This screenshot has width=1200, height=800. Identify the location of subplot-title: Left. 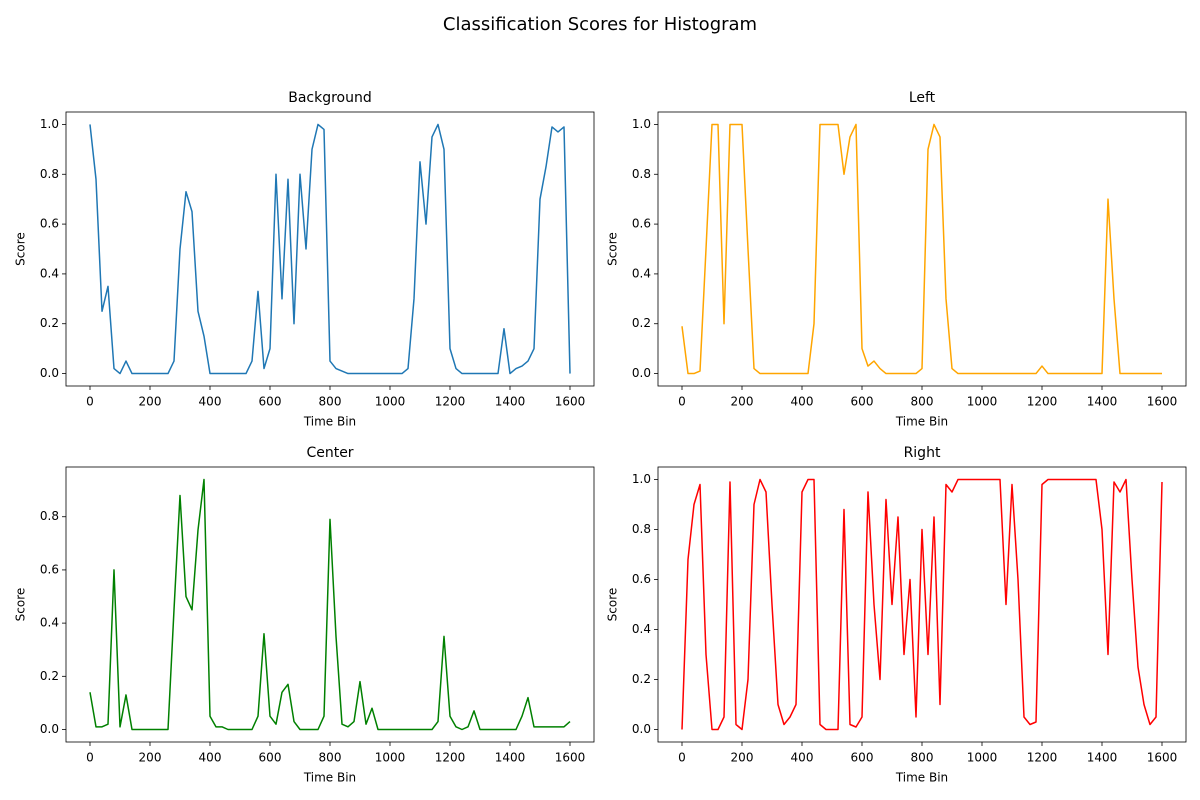
(922, 98).